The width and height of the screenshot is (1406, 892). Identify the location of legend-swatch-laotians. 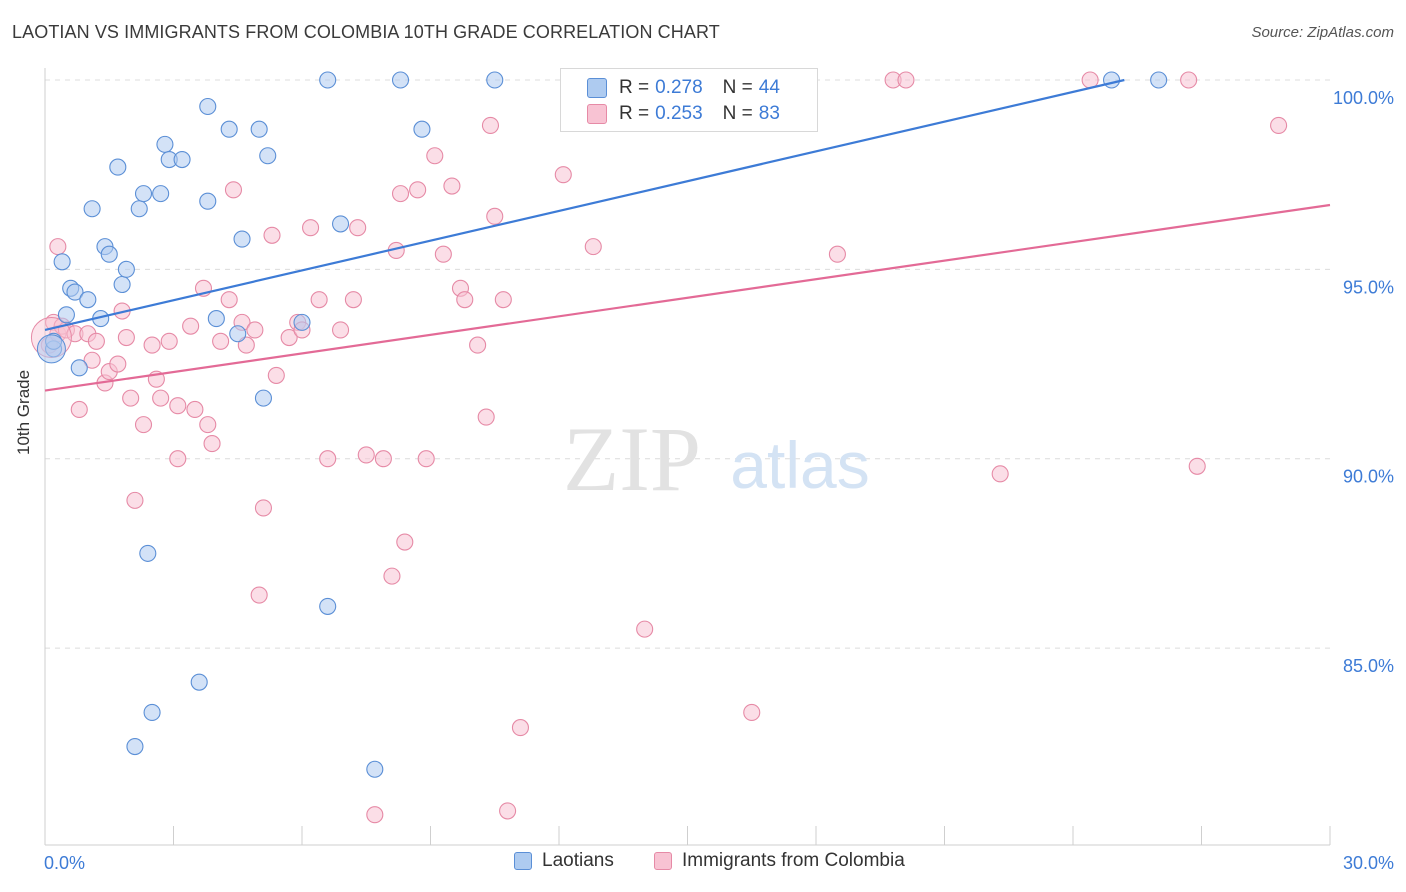
(523, 861).